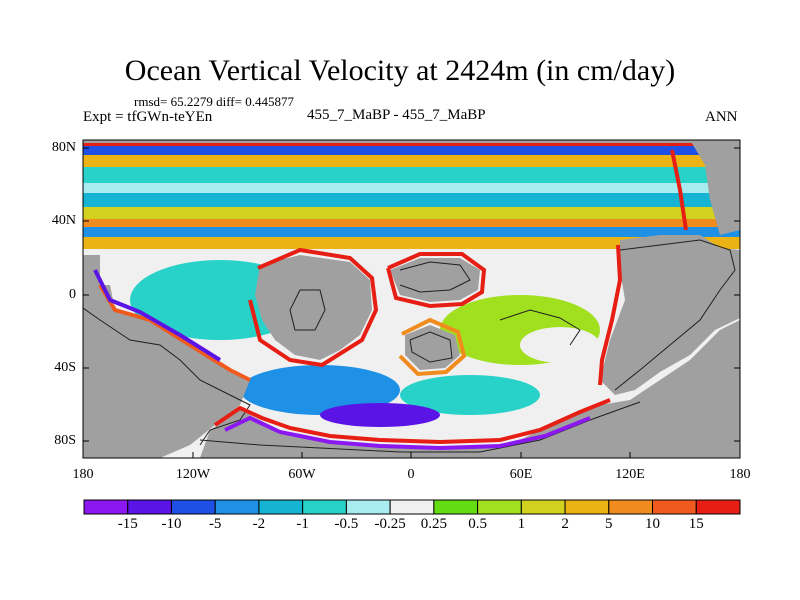 The height and width of the screenshot is (600, 800). I want to click on colorbar-label: -2, so click(259, 524).